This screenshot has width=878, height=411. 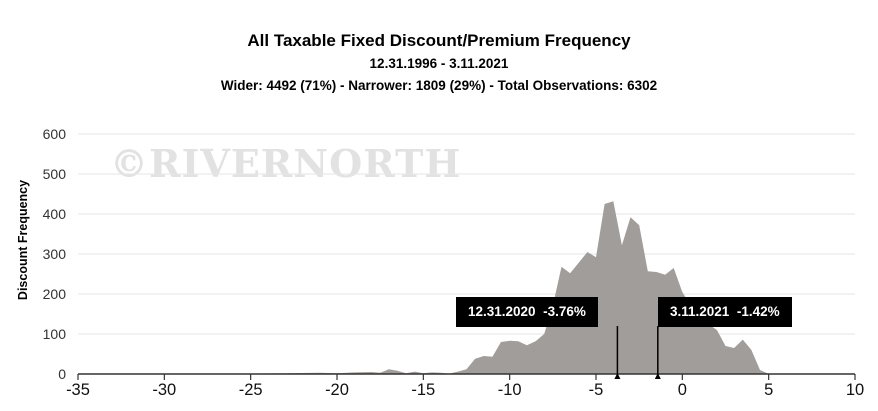 What do you see at coordinates (286, 163) in the screenshot?
I see `rivernorth-watermark: ©RIVERNORTH` at bounding box center [286, 163].